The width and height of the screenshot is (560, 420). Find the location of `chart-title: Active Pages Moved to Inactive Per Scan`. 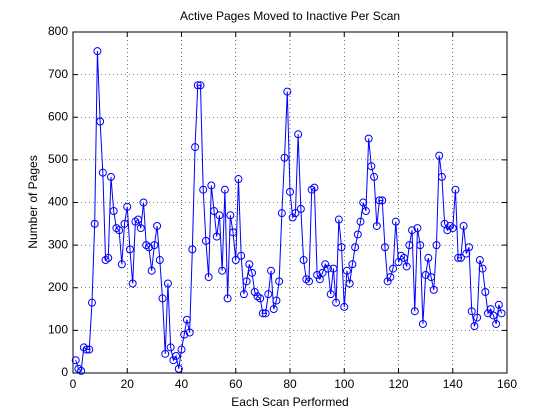

chart-title: Active Pages Moved to Inactive Per Scan is located at coordinates (290, 16).